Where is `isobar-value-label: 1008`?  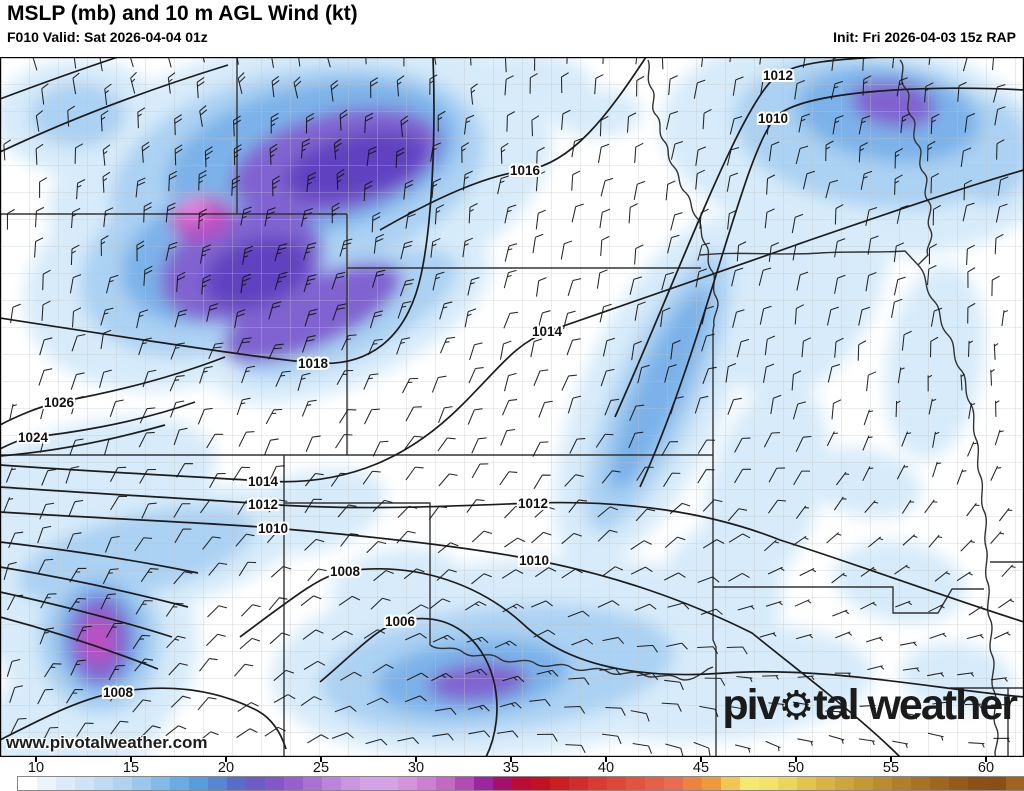
isobar-value-label: 1008 is located at coordinates (118, 692).